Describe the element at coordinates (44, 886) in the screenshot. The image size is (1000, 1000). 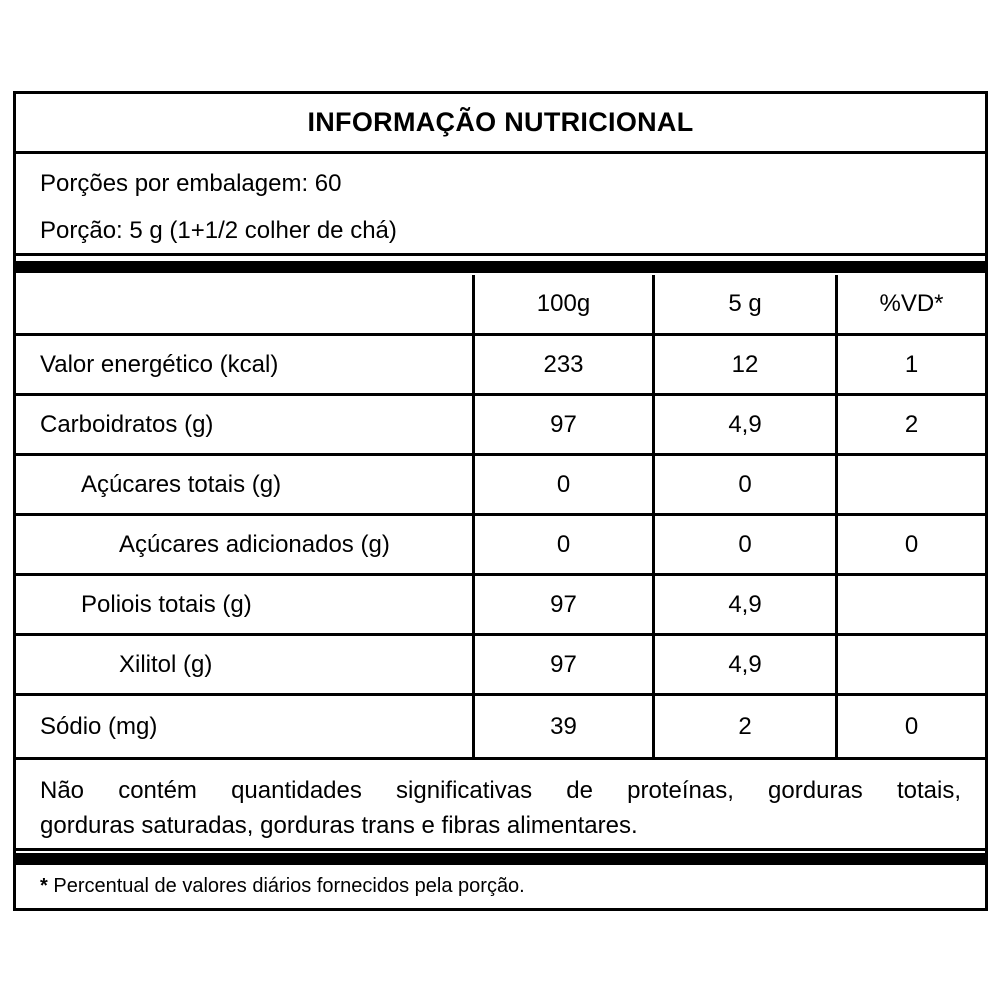
I see `footnote-asterisk: *` at that location.